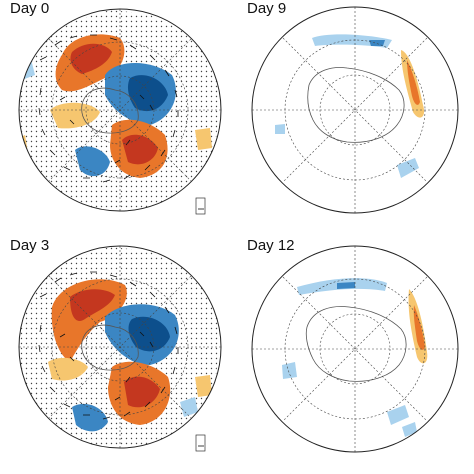  I want to click on panel-title: Day 0, so click(30, 8).